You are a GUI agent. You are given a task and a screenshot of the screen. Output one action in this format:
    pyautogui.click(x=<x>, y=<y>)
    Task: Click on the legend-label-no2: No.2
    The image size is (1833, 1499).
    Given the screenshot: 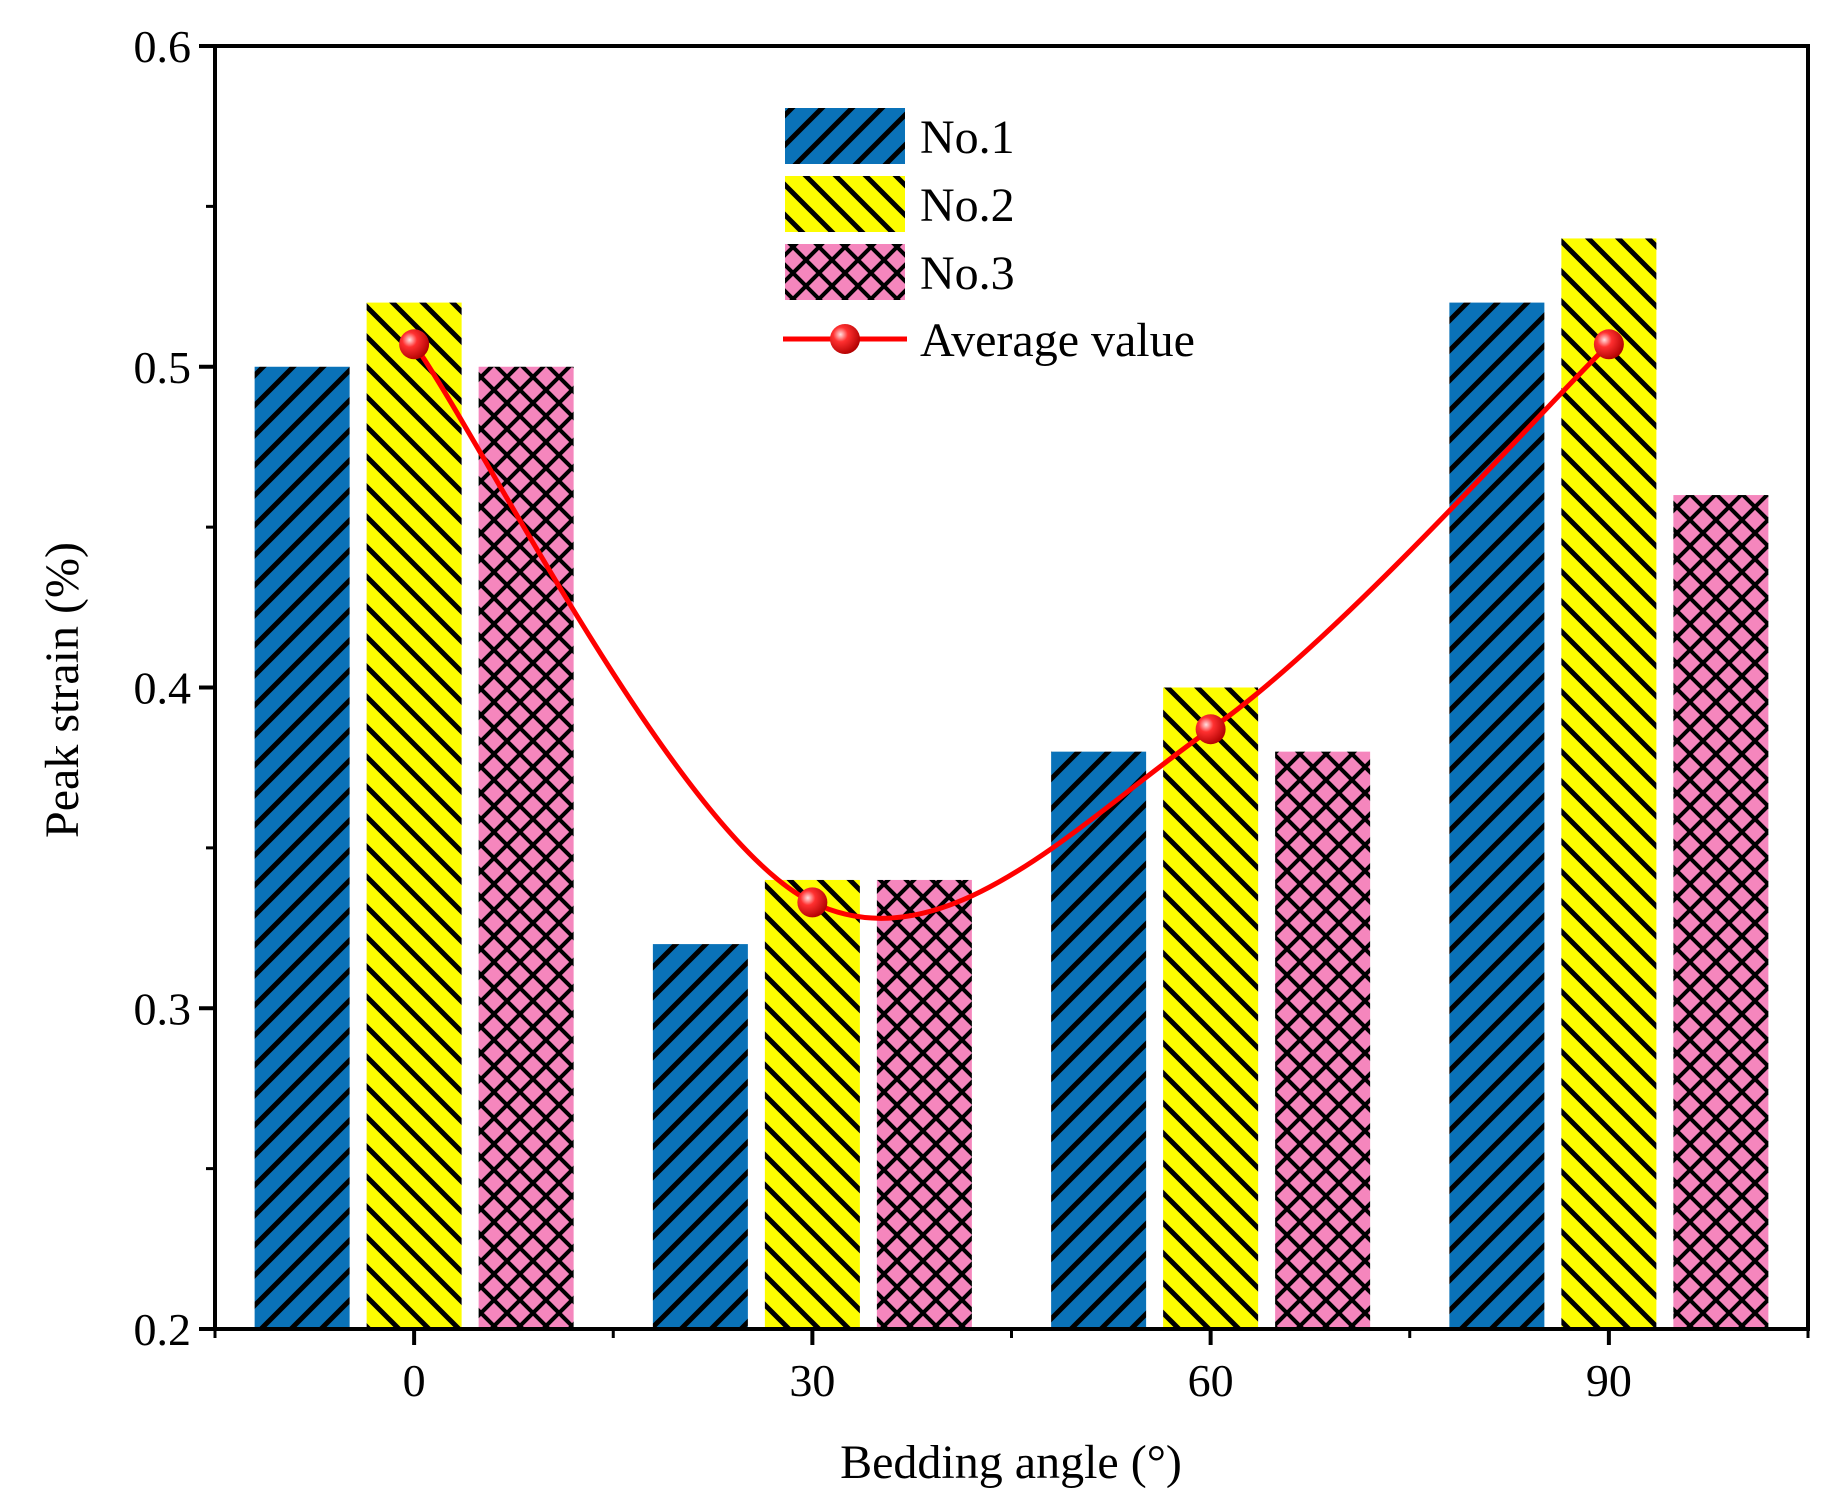 What is the action you would take?
    pyautogui.click(x=967, y=205)
    